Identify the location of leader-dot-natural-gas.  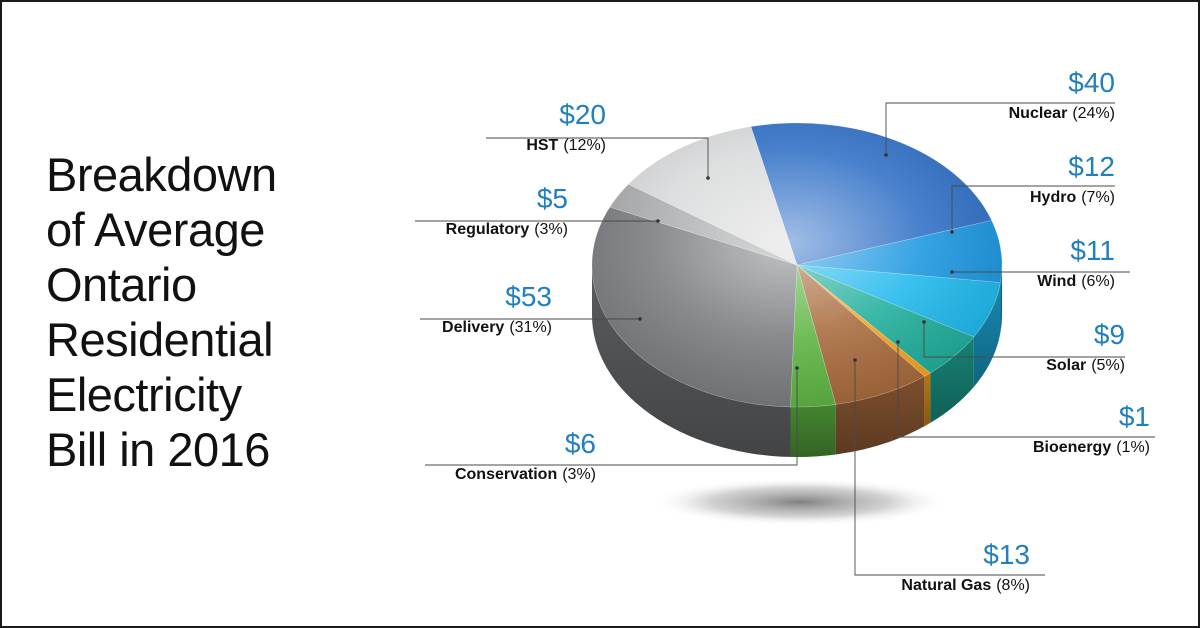
(855, 360).